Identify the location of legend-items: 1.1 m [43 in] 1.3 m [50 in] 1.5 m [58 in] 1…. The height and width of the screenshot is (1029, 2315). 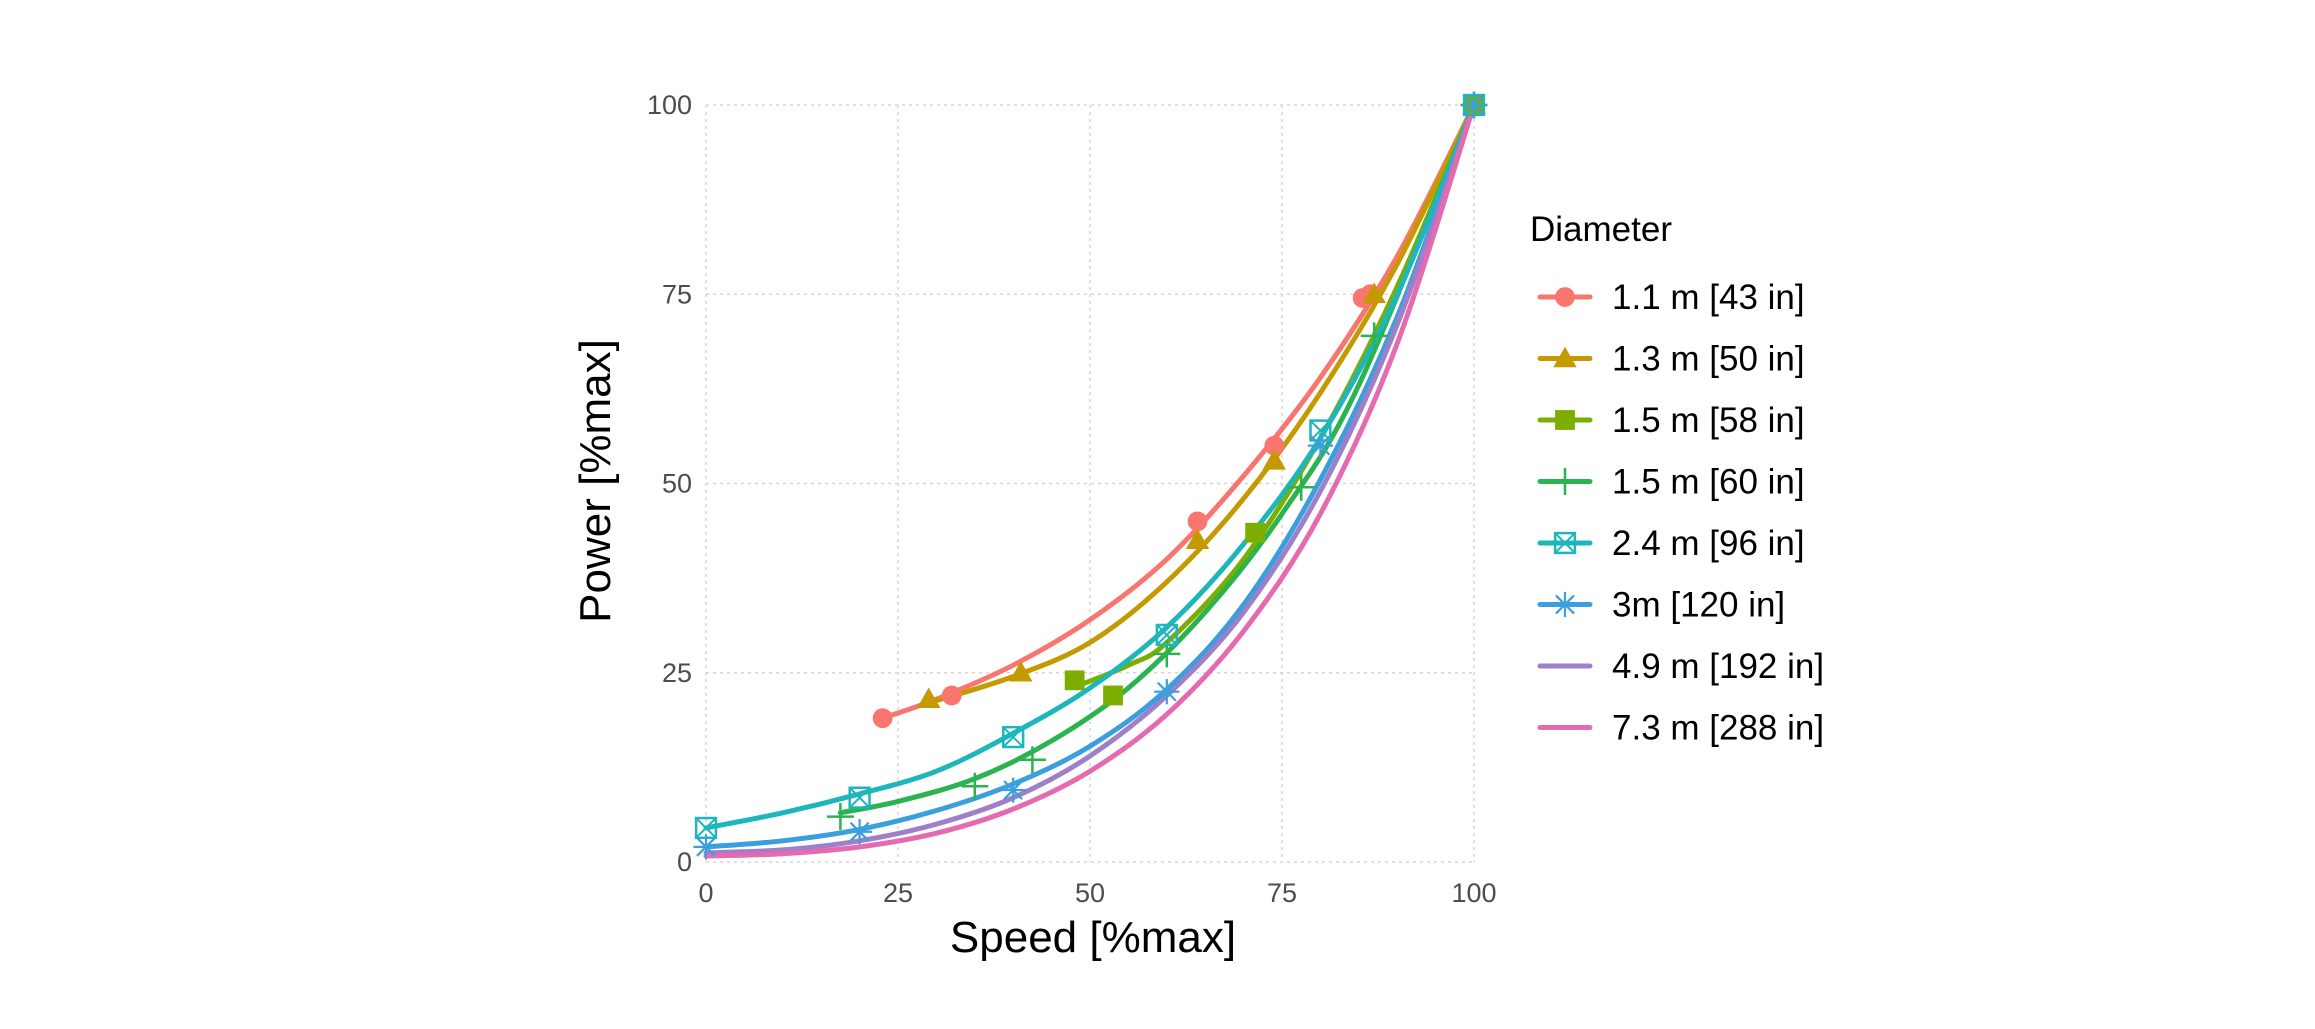
(1680, 513).